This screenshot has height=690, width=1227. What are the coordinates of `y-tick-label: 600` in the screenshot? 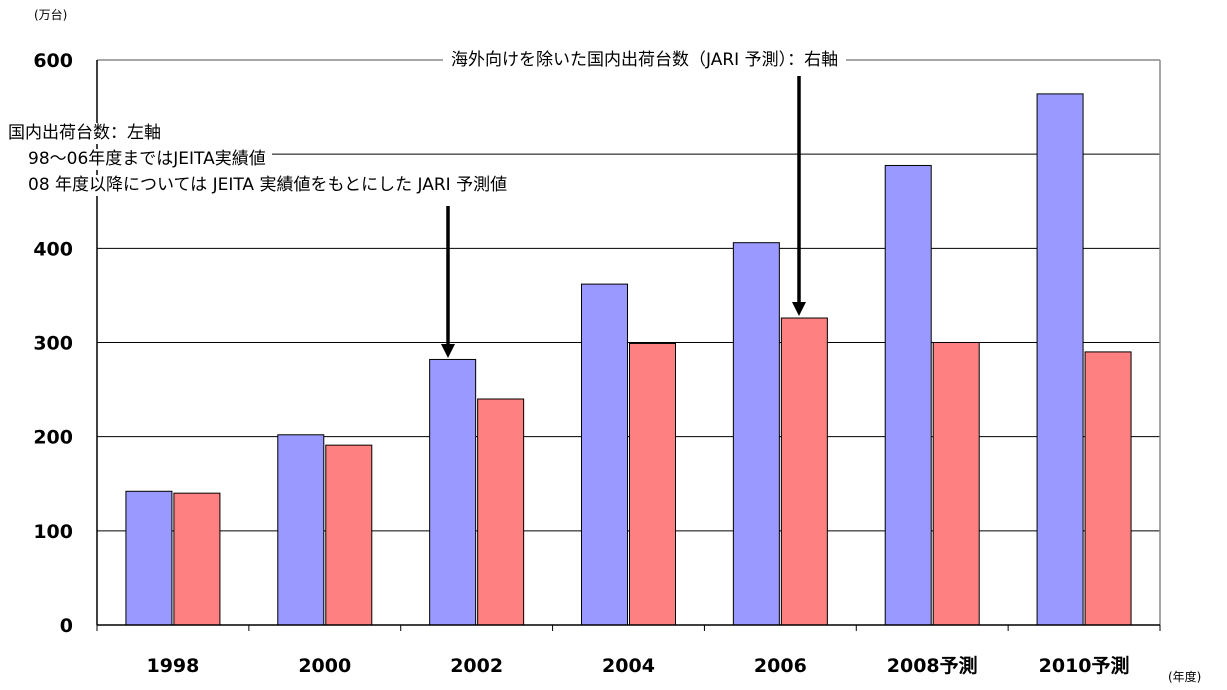 It's located at (53, 61).